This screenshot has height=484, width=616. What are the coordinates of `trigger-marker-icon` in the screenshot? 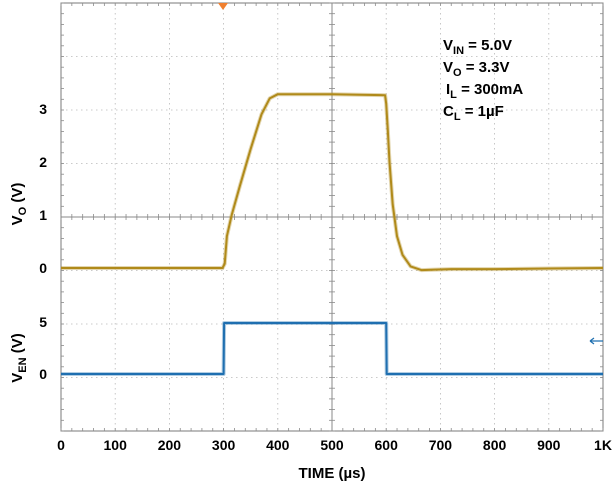 It's located at (223, 6).